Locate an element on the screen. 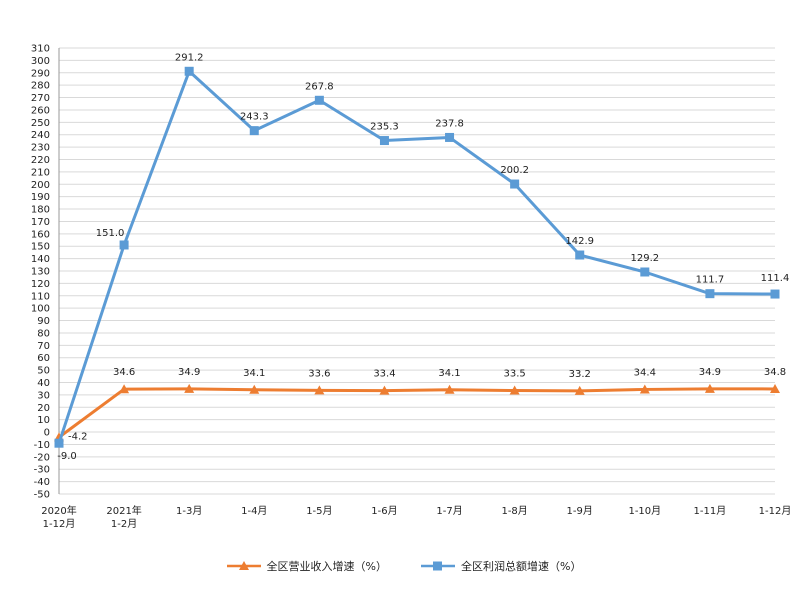  y-tick-label: 0 is located at coordinates (47, 433).